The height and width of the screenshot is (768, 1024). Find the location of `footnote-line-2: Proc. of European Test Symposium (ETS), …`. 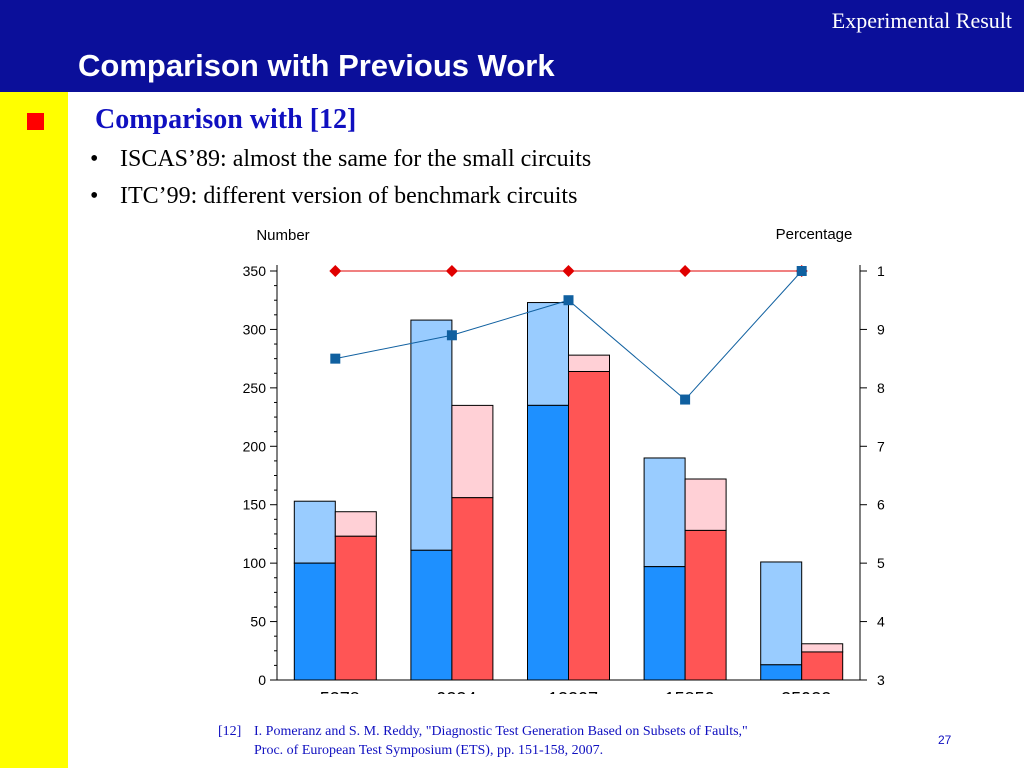

footnote-line-2: Proc. of European Test Symposium (ETS), … is located at coordinates (429, 750).